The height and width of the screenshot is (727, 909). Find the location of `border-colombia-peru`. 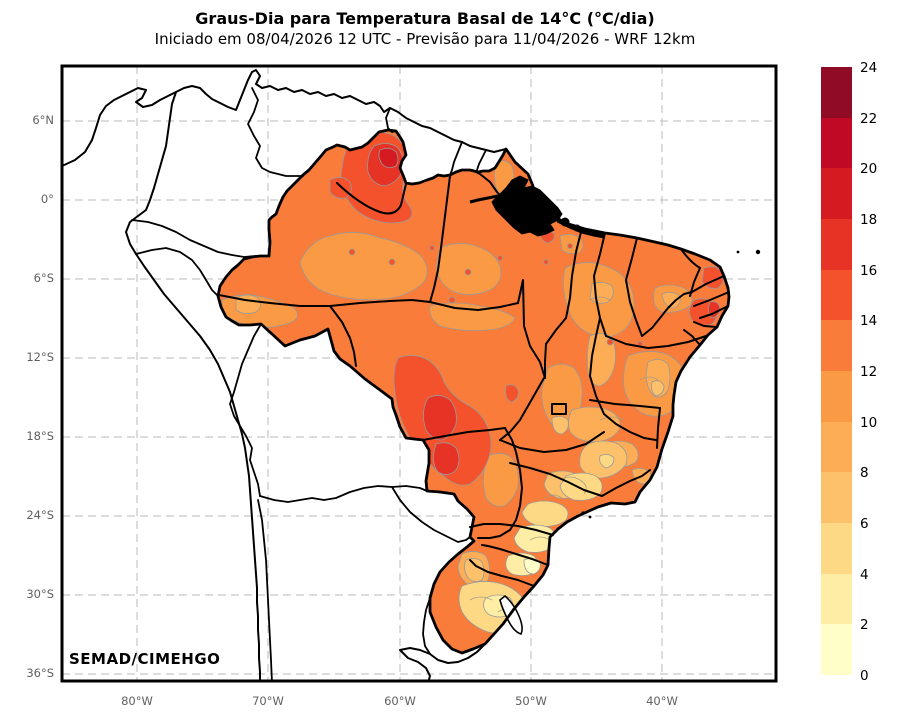

border-colombia-peru is located at coordinates (200, 238).